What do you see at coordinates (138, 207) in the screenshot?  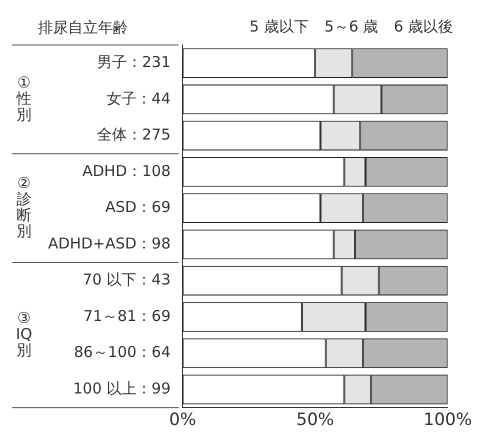 I see `y-tick-label: ASD：69` at bounding box center [138, 207].